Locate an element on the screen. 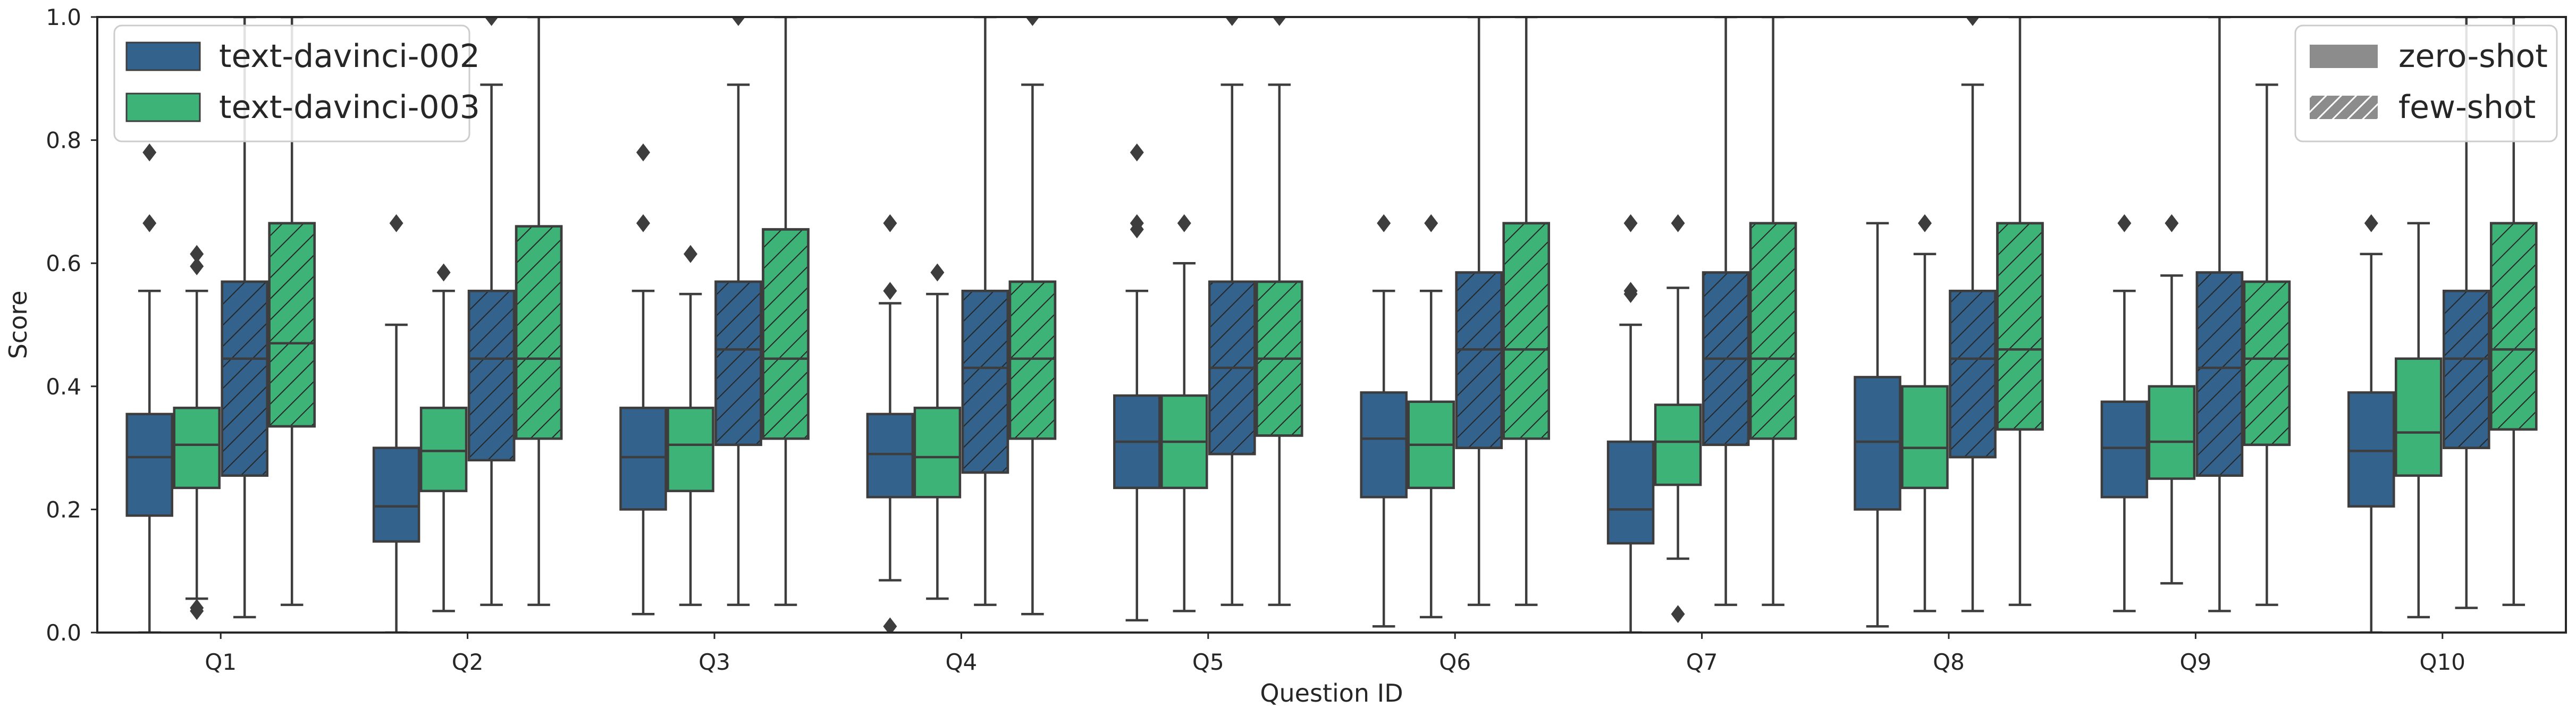 The width and height of the screenshot is (2576, 716). box-Q5-text-davinci-003-zero-shot is located at coordinates (1184, 413).